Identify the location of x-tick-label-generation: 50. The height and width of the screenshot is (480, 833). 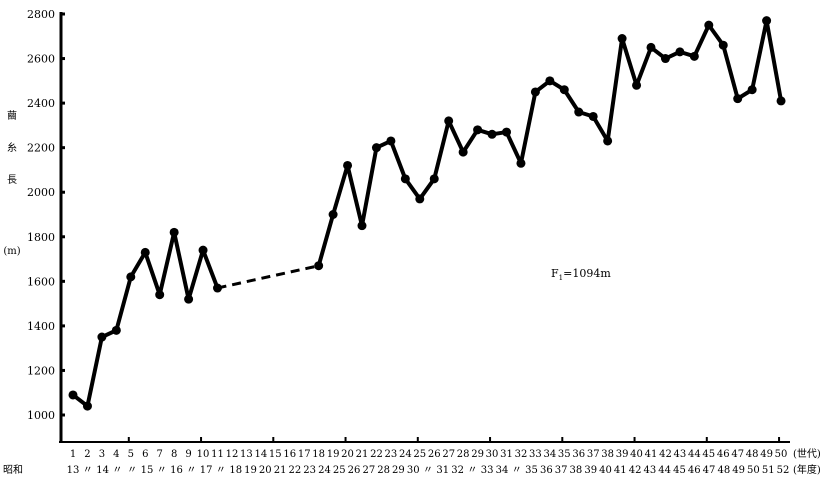
(781, 454).